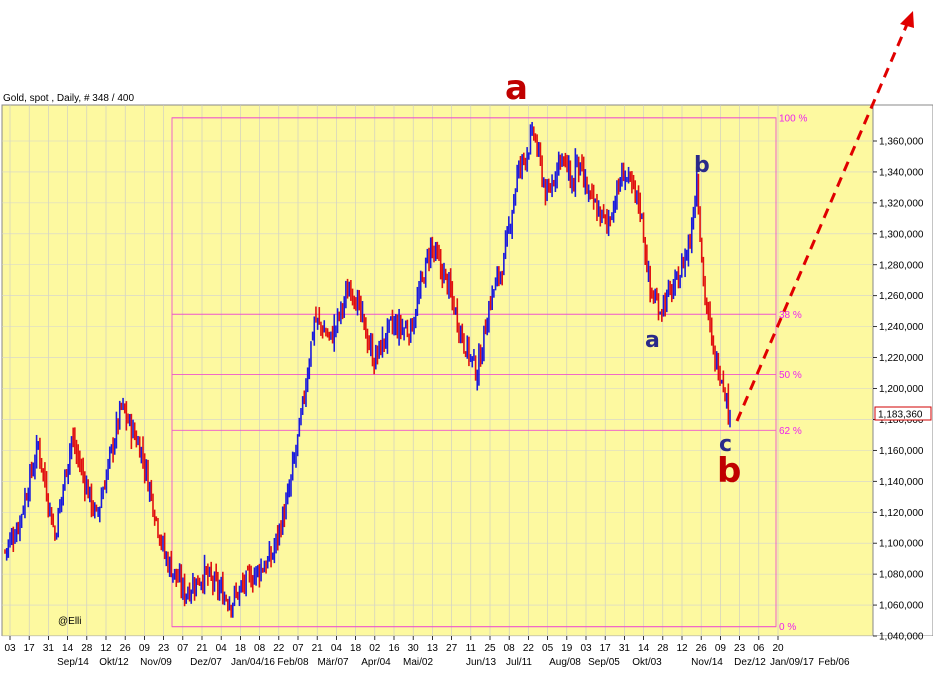 Image resolution: width=933 pixels, height=676 pixels. Describe the element at coordinates (907, 19) in the screenshot. I see `projection-arrowhead` at that location.